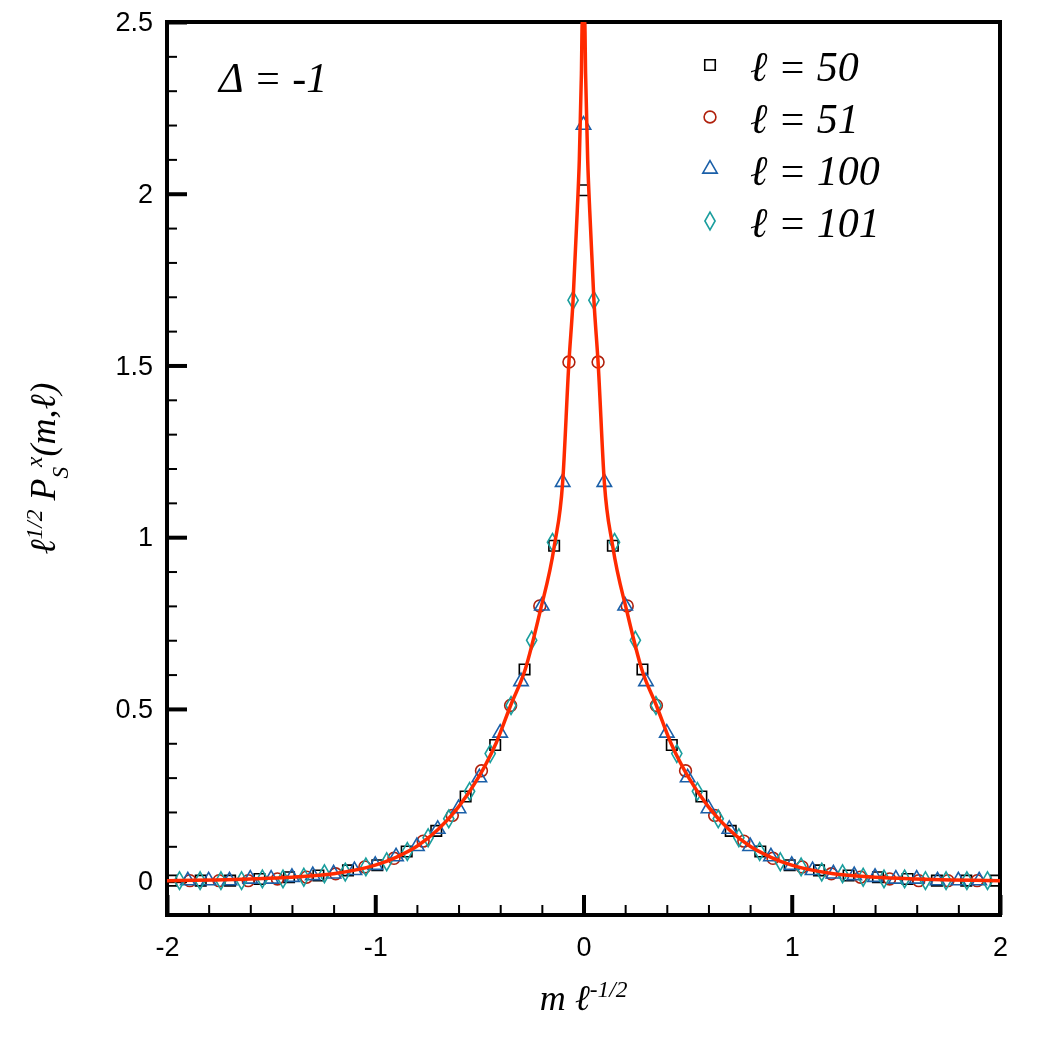 The image size is (1042, 1042). What do you see at coordinates (792, 947) in the screenshot?
I see `x-tick-label: 1` at bounding box center [792, 947].